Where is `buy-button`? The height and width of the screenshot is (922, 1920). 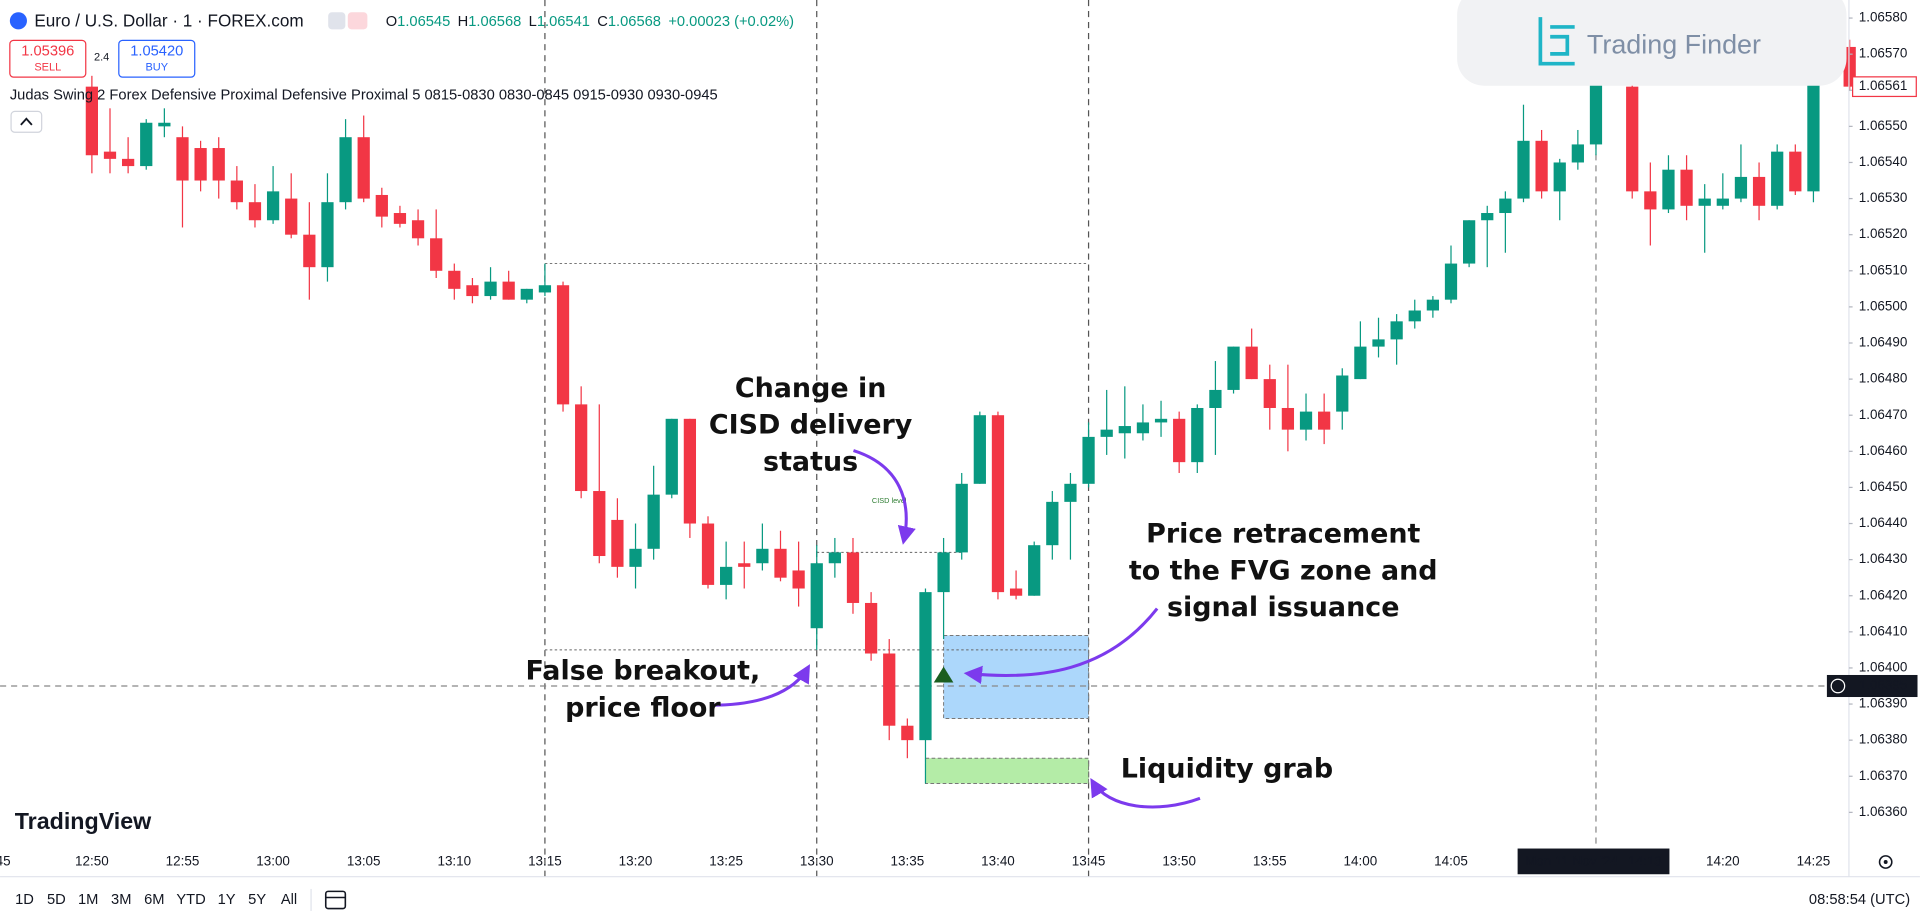 buy-button is located at coordinates (157, 58).